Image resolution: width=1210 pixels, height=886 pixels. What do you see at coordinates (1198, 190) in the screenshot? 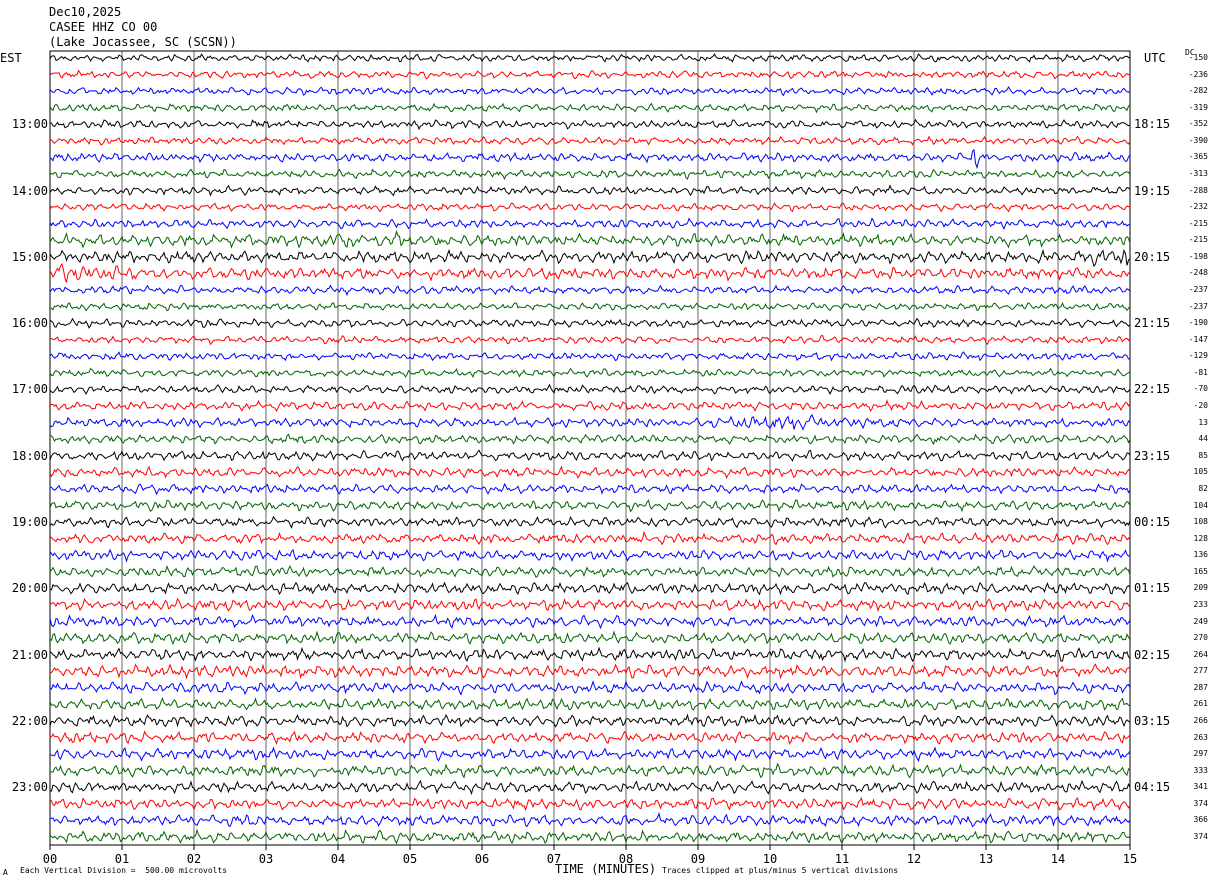
I see `dc-offset-label: -288` at bounding box center [1198, 190].